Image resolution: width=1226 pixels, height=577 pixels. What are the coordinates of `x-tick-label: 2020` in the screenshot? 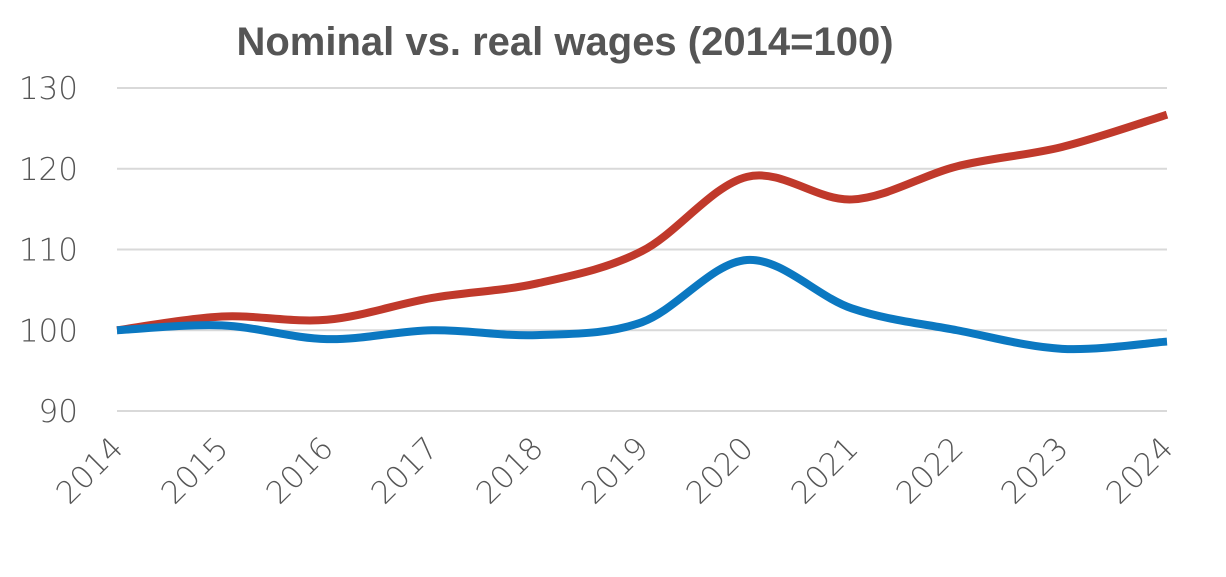 It's located at (719, 470).